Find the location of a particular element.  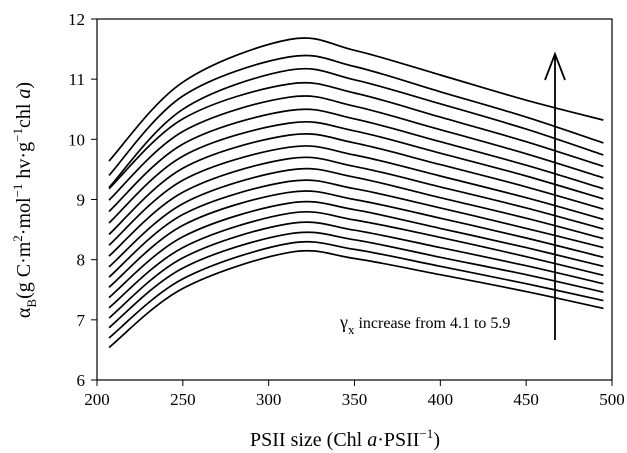

y-axis-title: αB(g C·m2·mol−1 hv·g−1chl a) is located at coordinates (24, 200).